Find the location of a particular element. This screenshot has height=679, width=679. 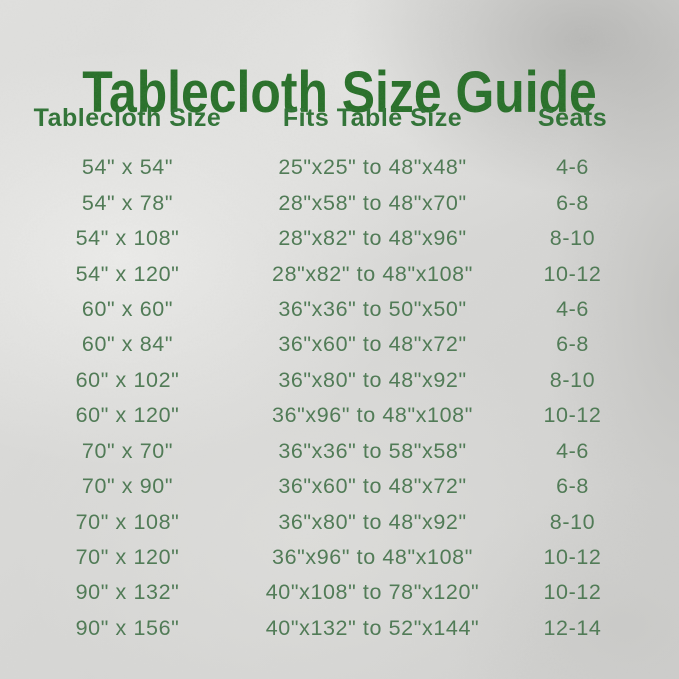

table-row: 54" x 54" 25"x25" to 48"x48" 4-6 is located at coordinates (327, 167).